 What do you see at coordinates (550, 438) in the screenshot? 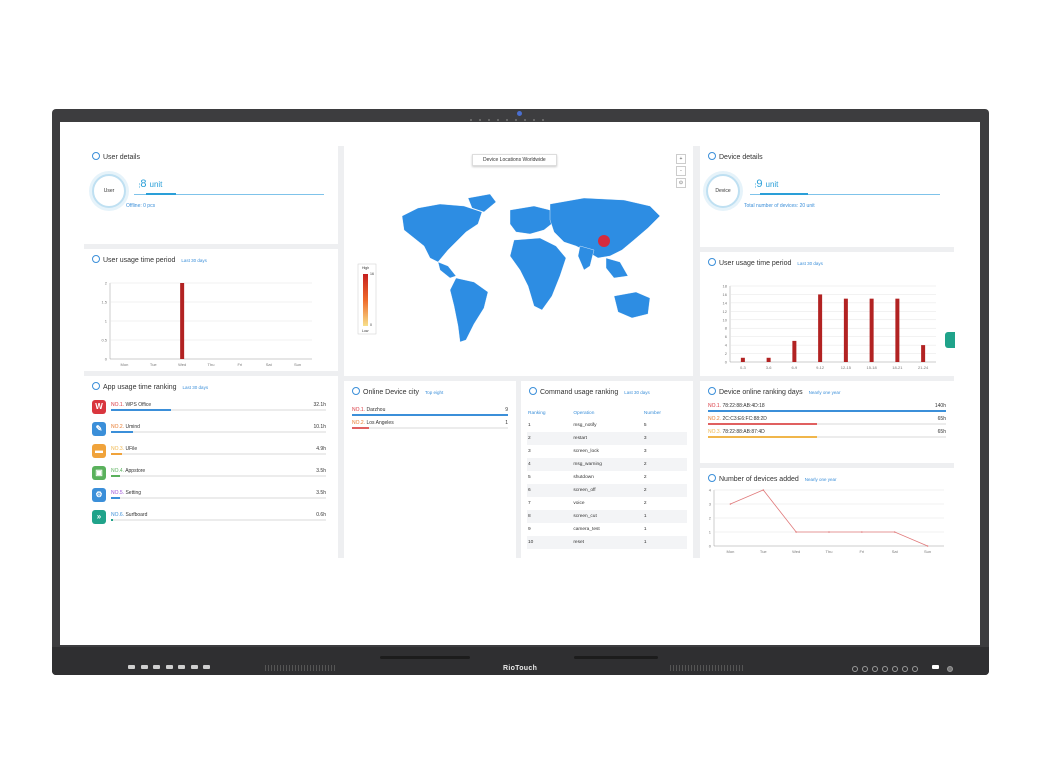
I see `cell-ranking: 2` at bounding box center [550, 438].